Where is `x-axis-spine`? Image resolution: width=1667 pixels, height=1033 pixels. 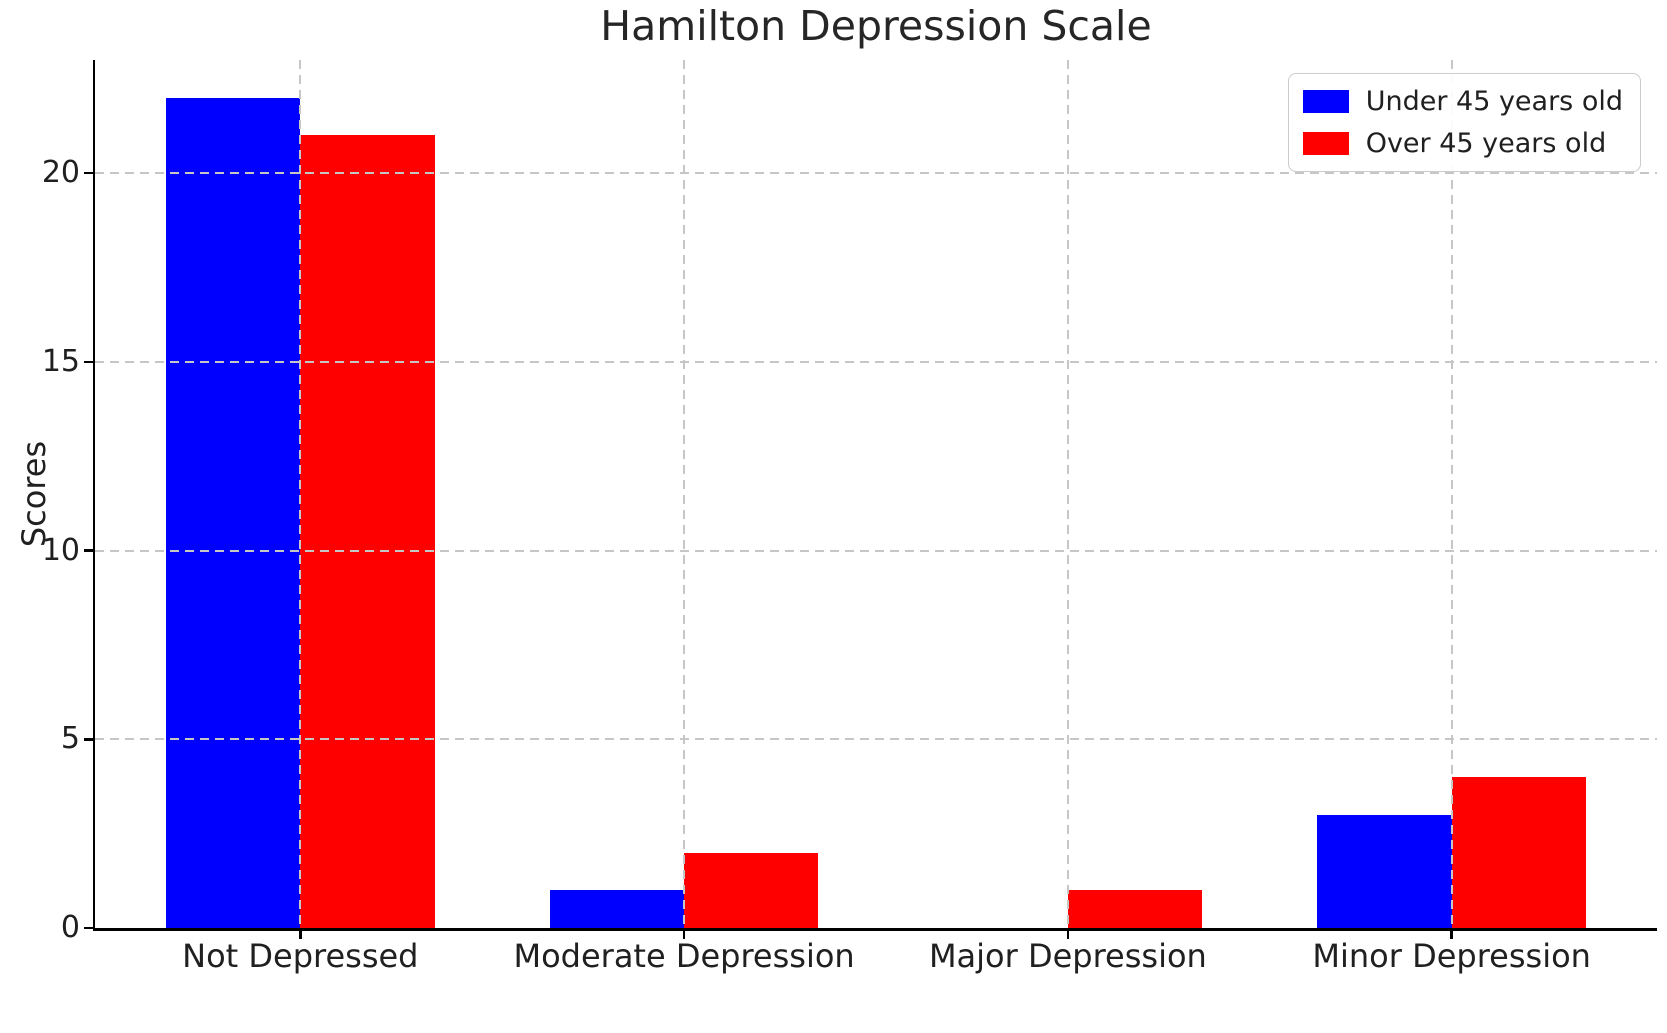
x-axis-spine is located at coordinates (874, 929).